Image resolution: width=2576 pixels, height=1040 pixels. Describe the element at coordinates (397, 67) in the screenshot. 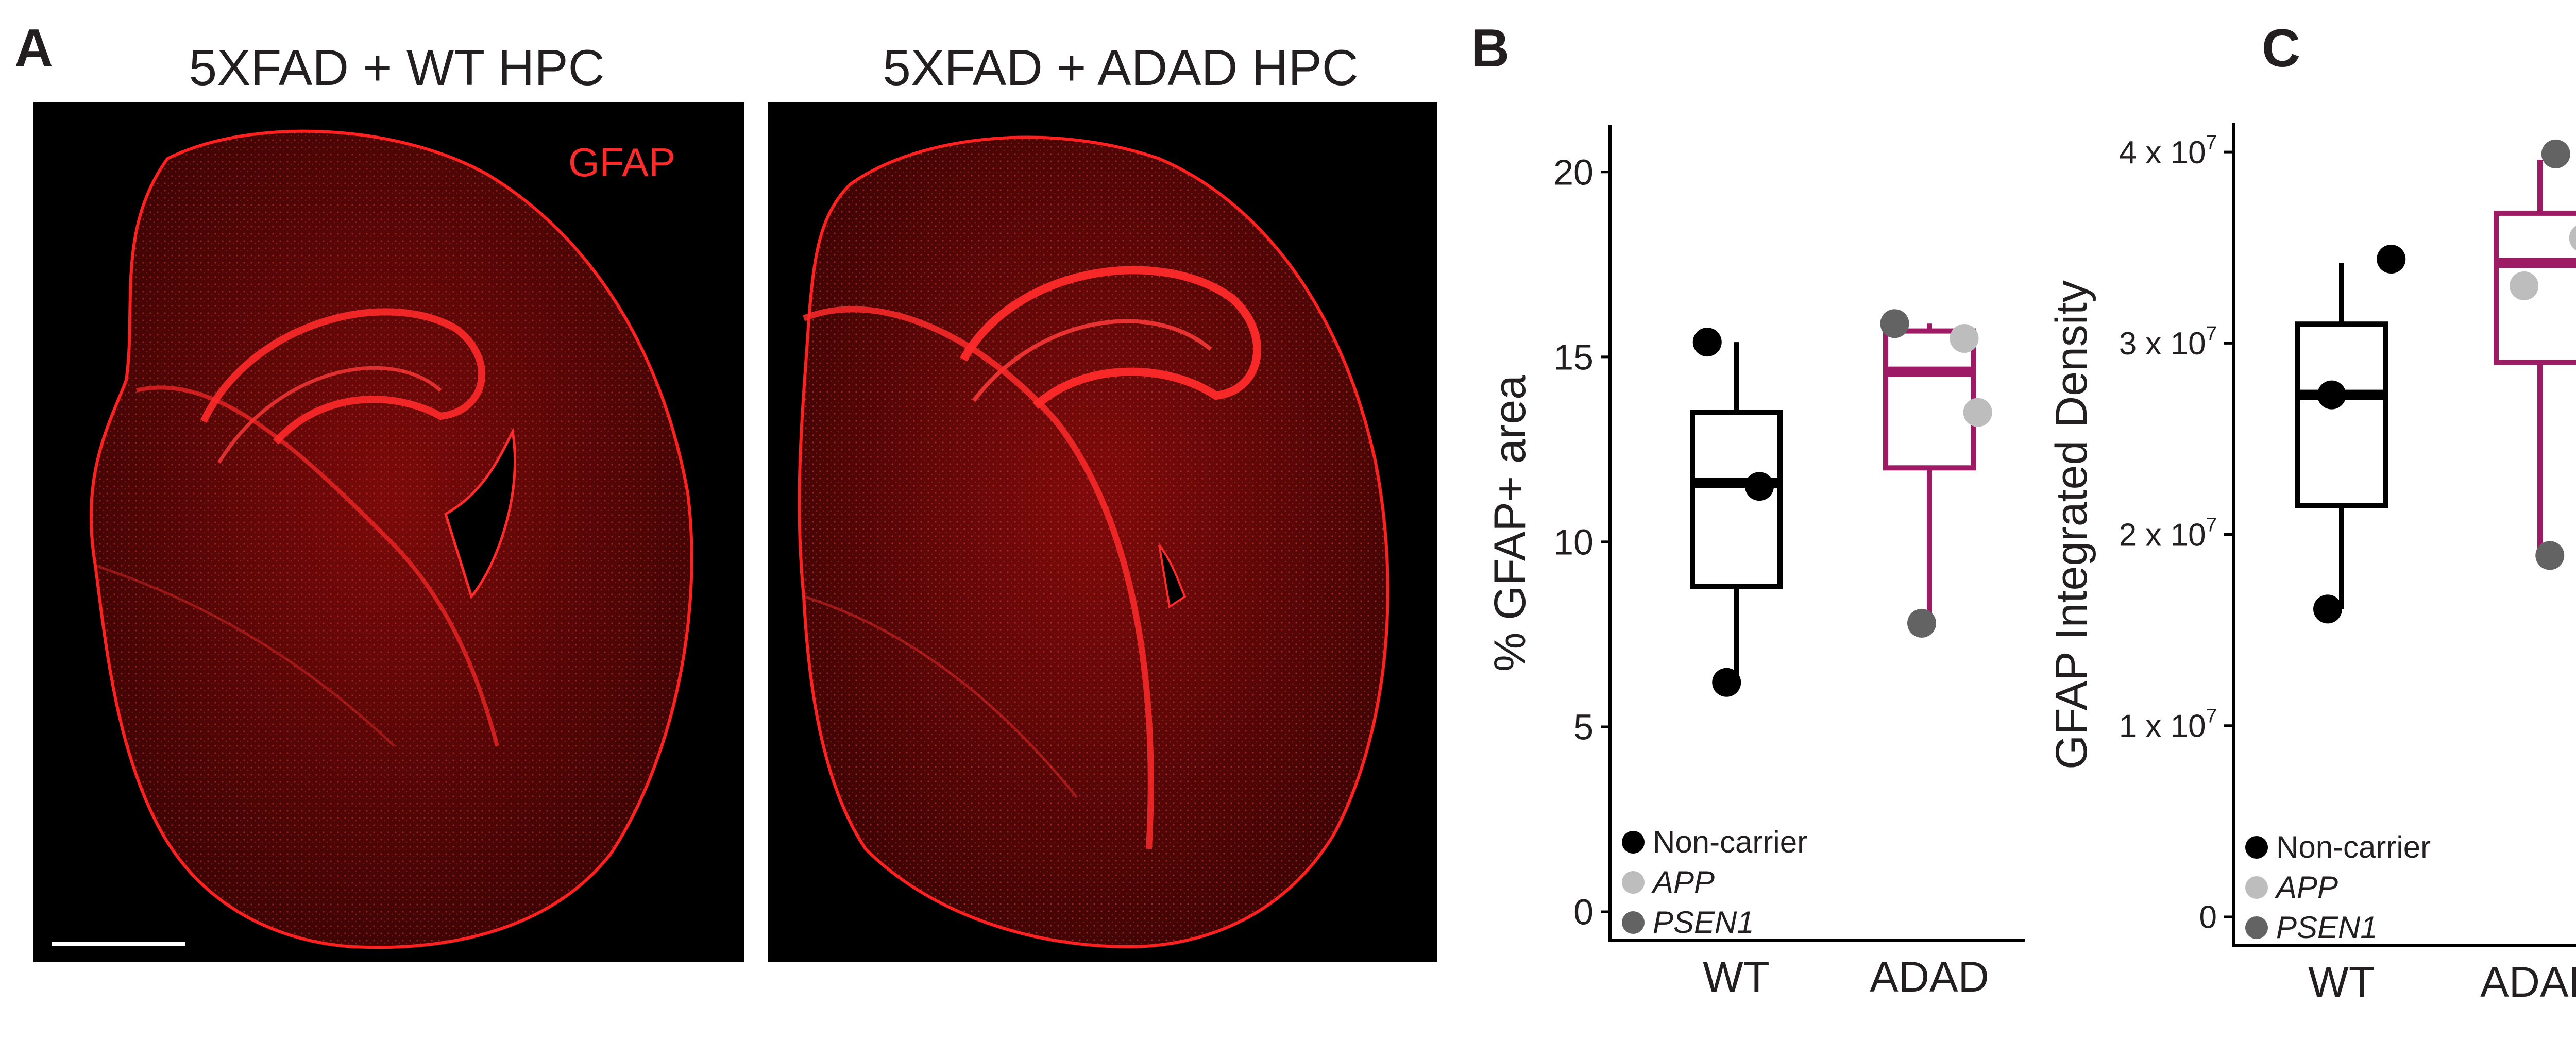

I see `left-image-title: 5XFAD + WT HPC` at that location.